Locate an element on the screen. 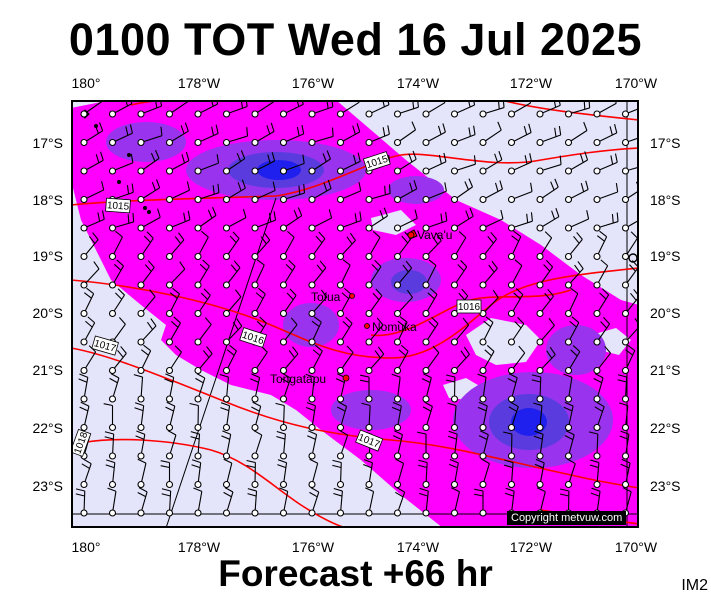  rain-heavy-central is located at coordinates (409, 282).